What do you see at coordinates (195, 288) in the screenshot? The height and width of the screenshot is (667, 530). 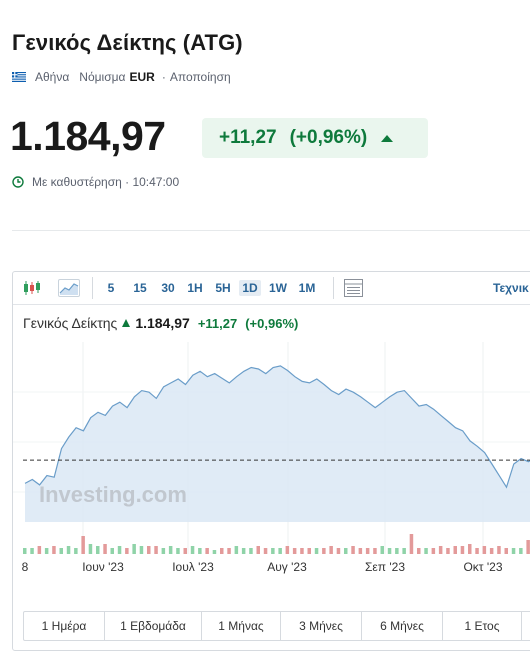 I see `interval-1h: 1H` at bounding box center [195, 288].